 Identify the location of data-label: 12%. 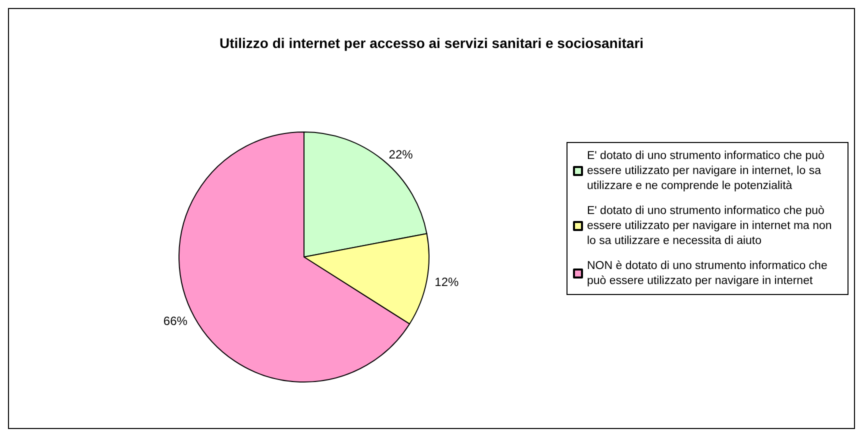
(446, 281).